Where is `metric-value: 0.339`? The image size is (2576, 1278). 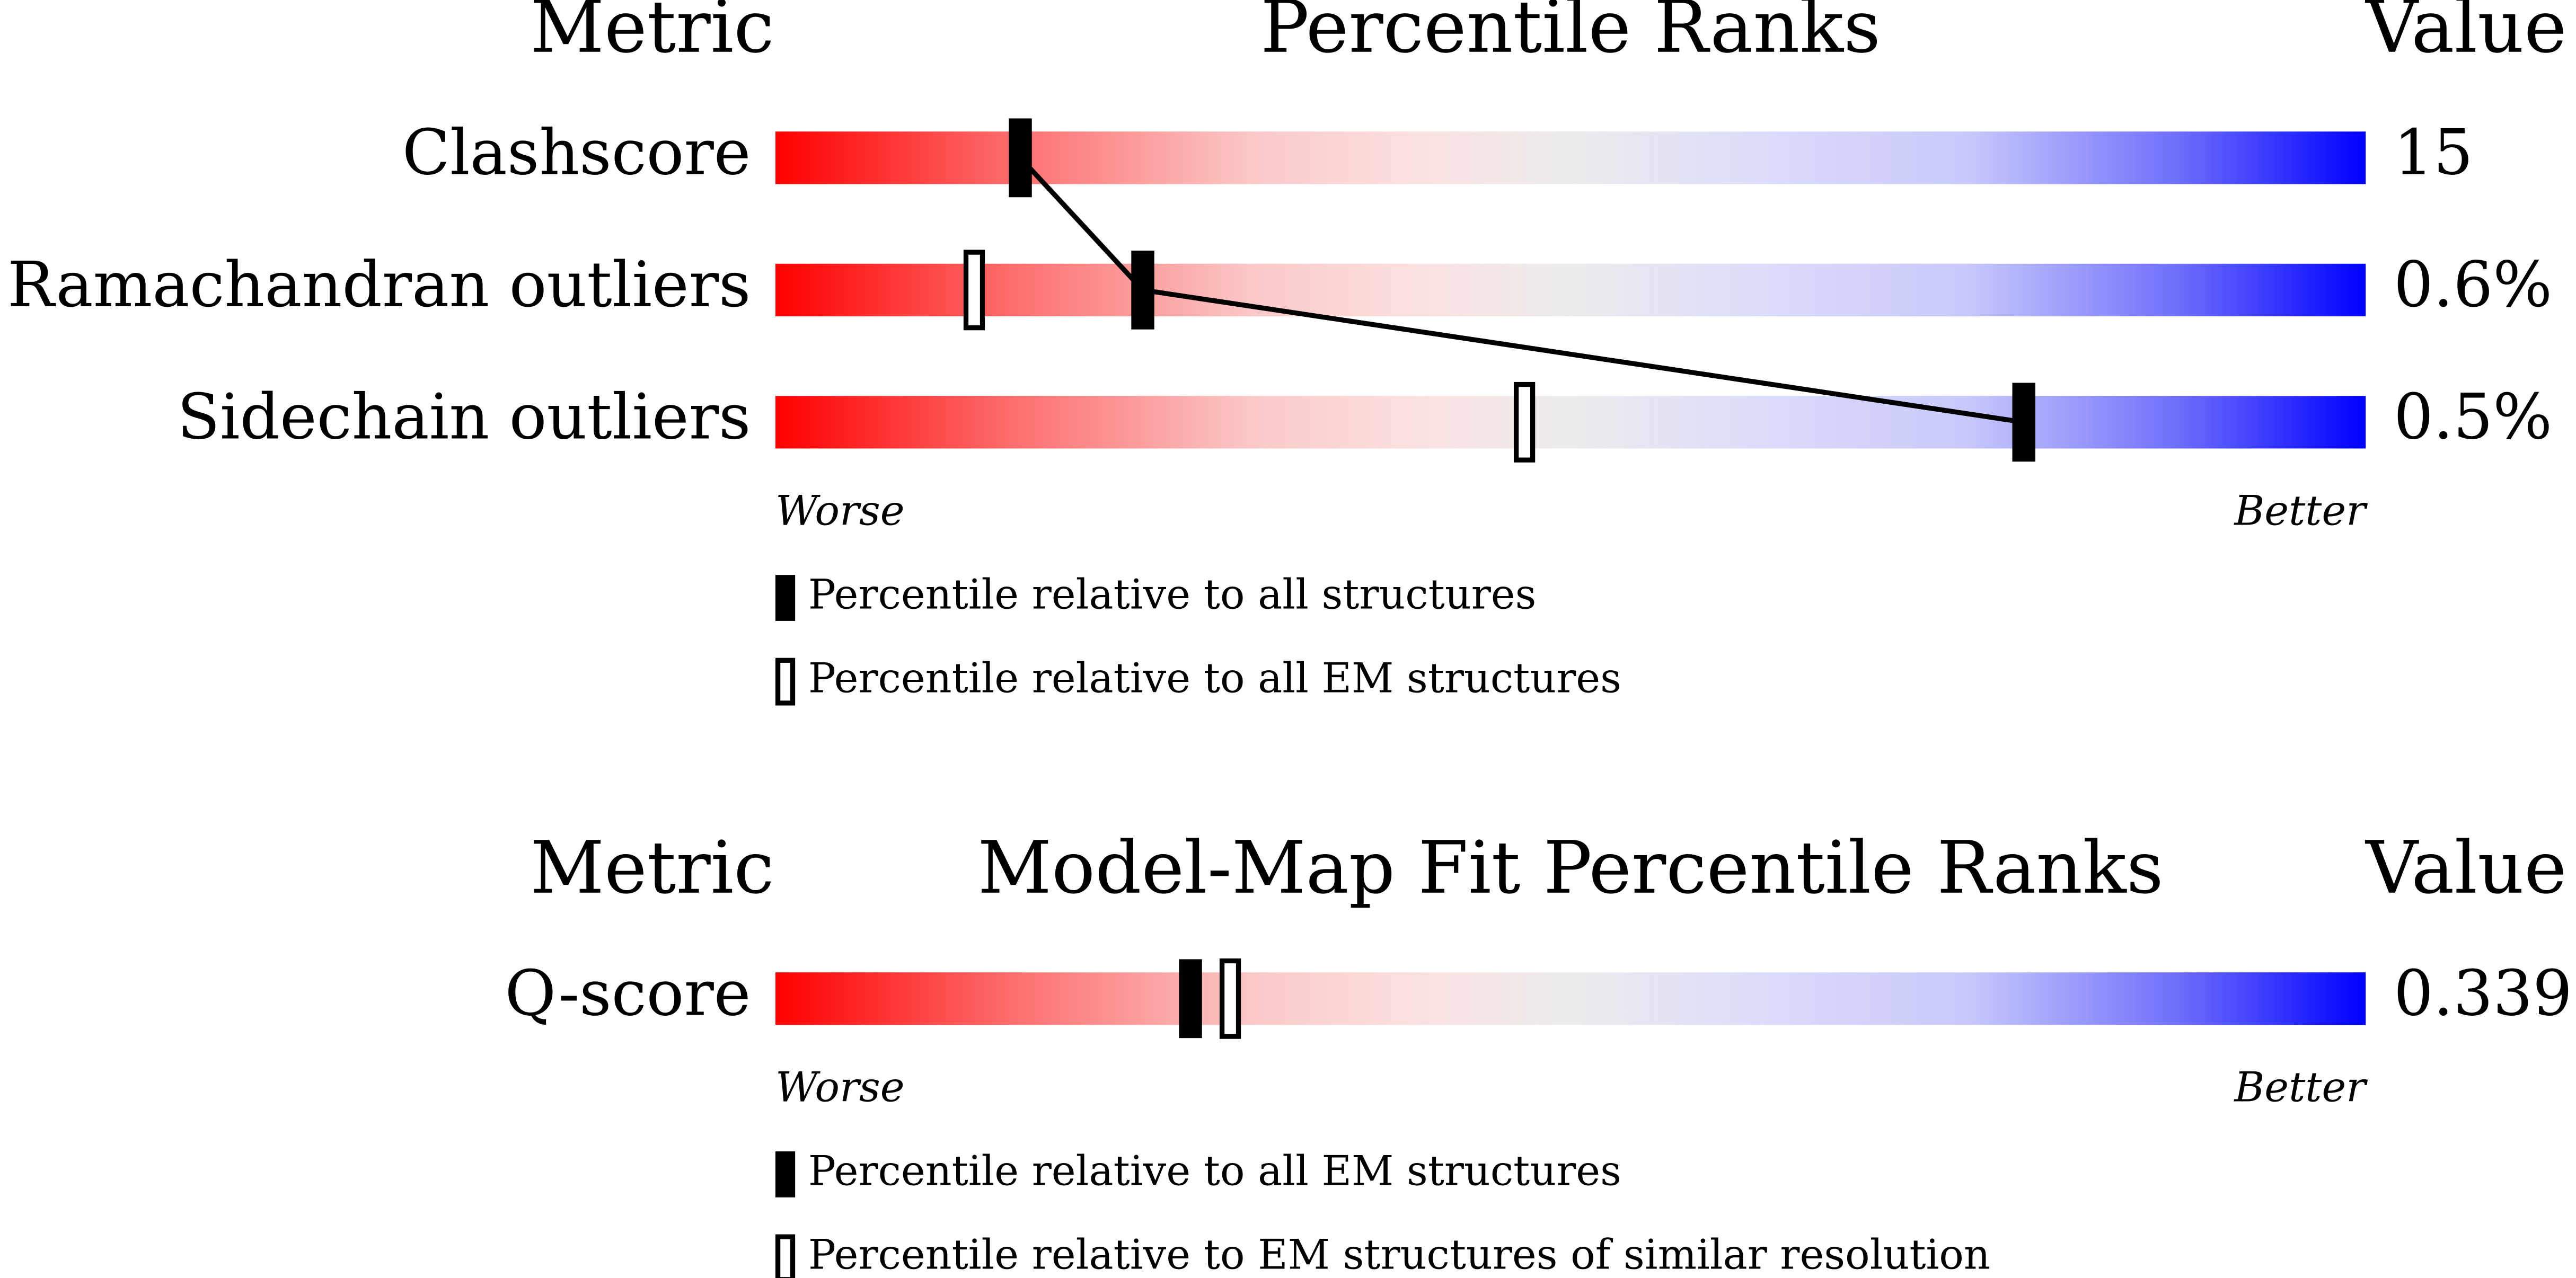
metric-value: 0.339 is located at coordinates (2483, 993).